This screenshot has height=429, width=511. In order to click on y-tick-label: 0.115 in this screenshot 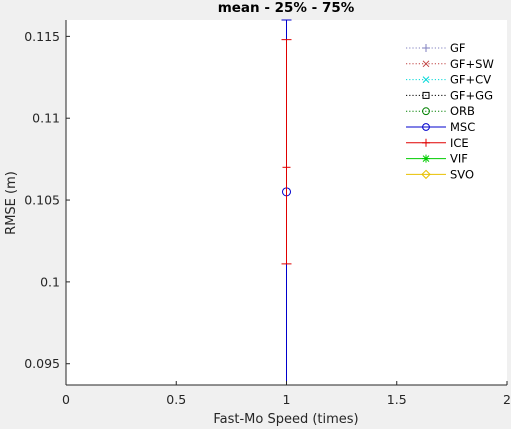, I will do `click(42, 36)`.